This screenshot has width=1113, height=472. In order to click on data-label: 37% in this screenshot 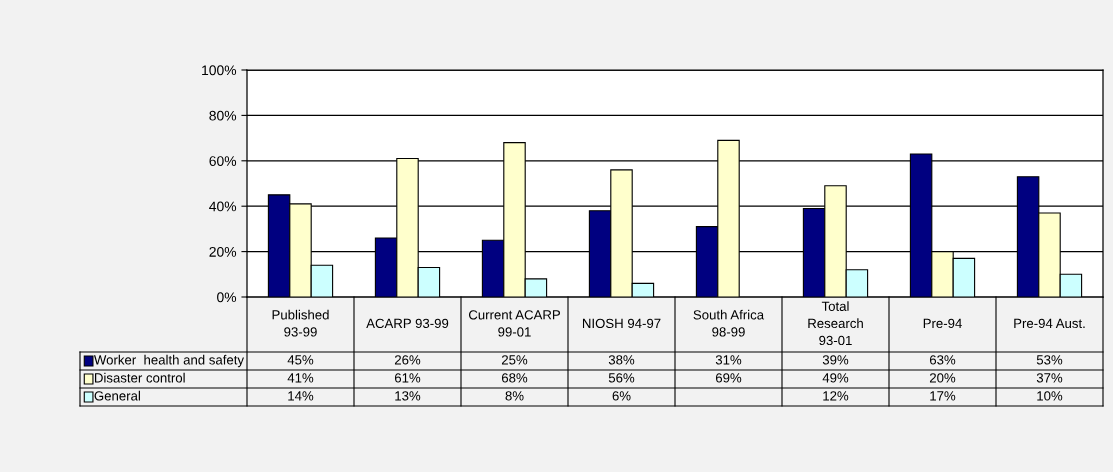, I will do `click(1049, 378)`.